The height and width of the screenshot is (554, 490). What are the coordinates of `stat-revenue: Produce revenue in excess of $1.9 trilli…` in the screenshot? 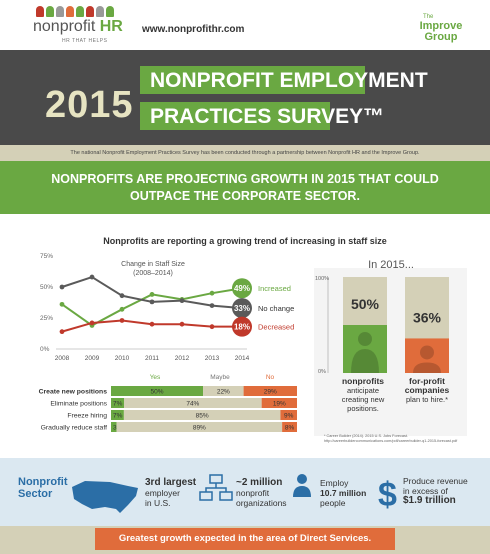 It's located at (435, 491).